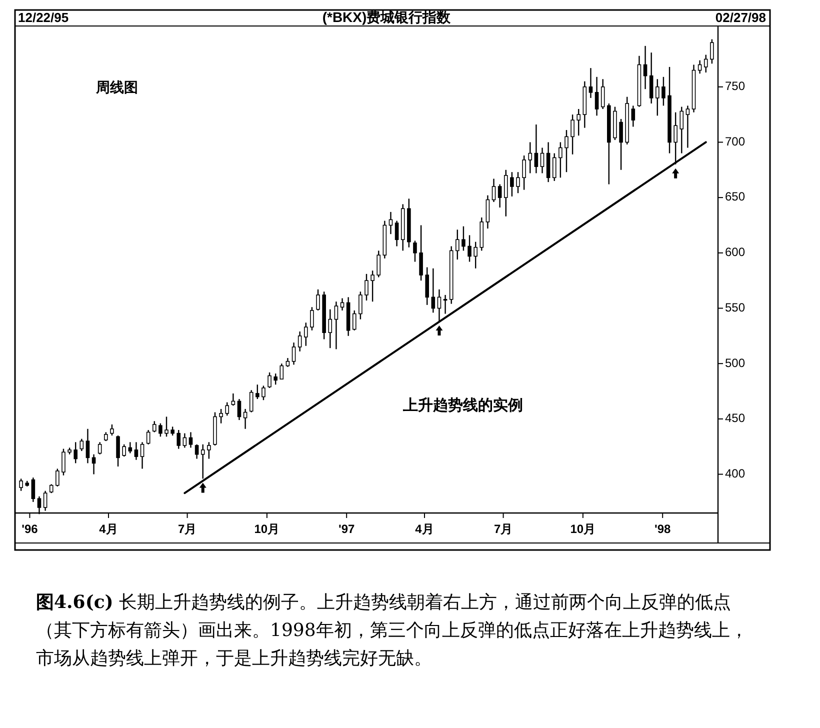 The width and height of the screenshot is (820, 728). I want to click on caption: 图4.6(c) 长期上升趋势线的例子。上升趋势线朝着右上方，通过前两个向上反弹的低点（其下方标有箭头）画出来。1998年初，第三个向上反弹的低点正好落在上升趋势线上，市场从趋势线上弹开，于是上升趋势线完好无缺。, so click(392, 630).